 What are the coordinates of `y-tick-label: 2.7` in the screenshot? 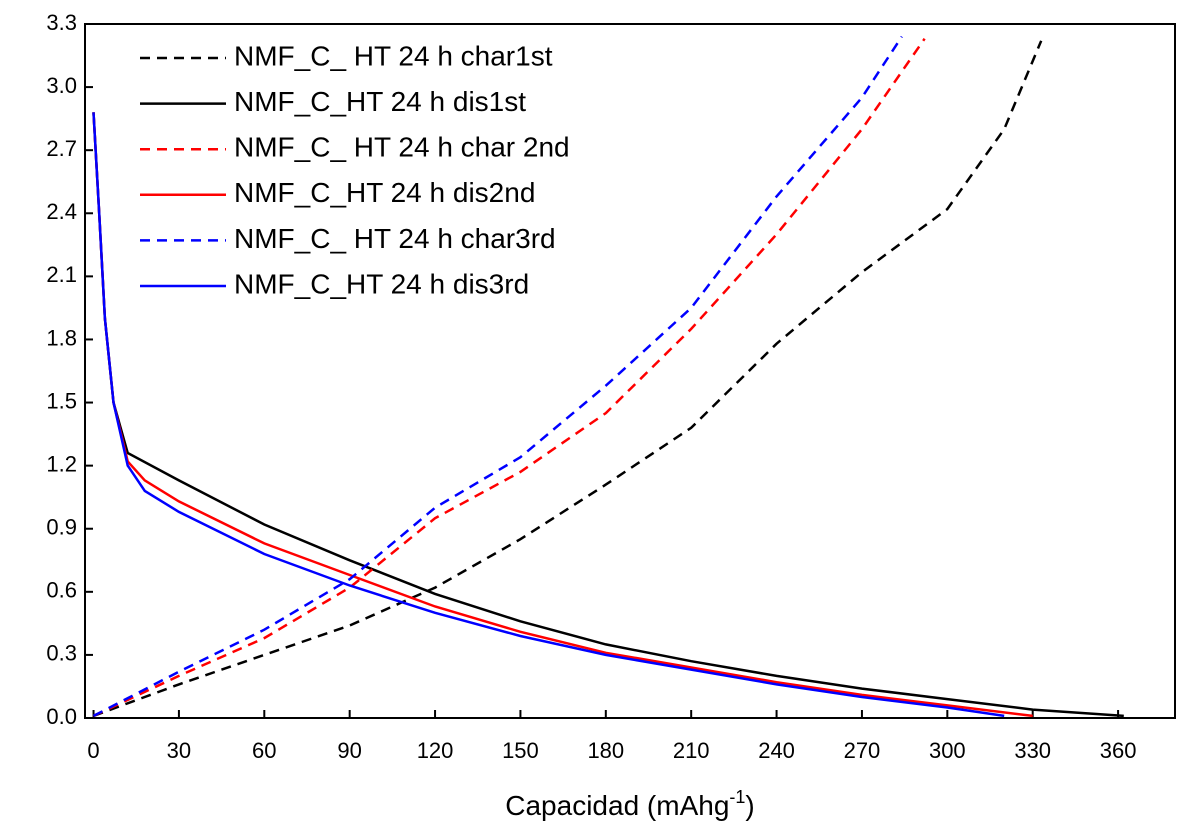 It's located at (61, 148).